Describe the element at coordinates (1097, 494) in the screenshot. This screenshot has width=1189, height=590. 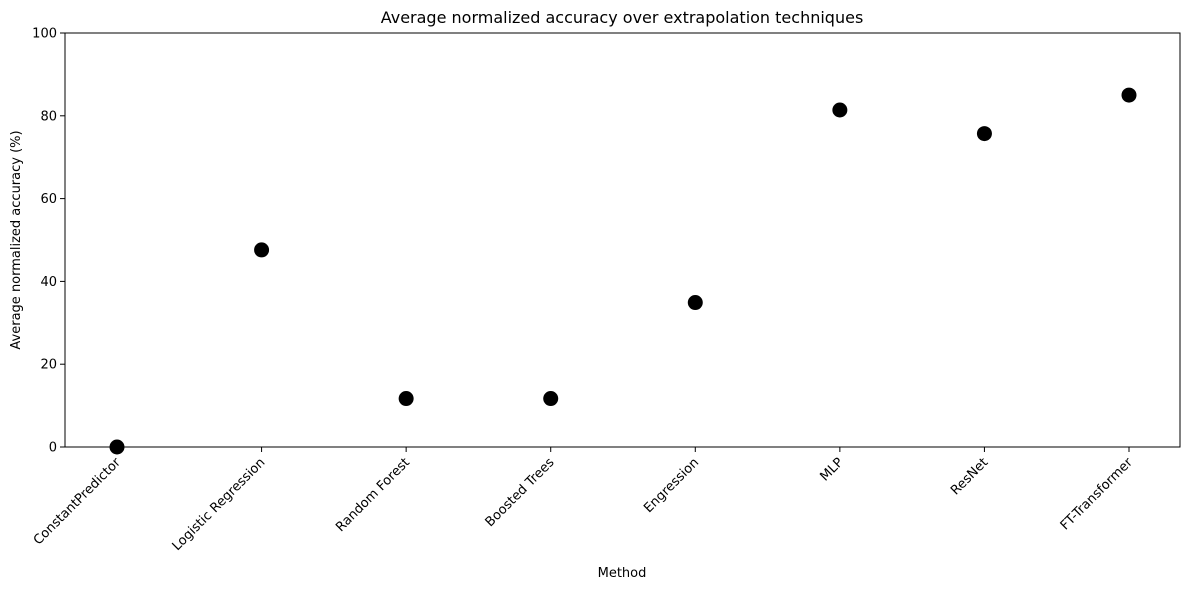
I see `x-tick-label: FT-Transformer` at that location.